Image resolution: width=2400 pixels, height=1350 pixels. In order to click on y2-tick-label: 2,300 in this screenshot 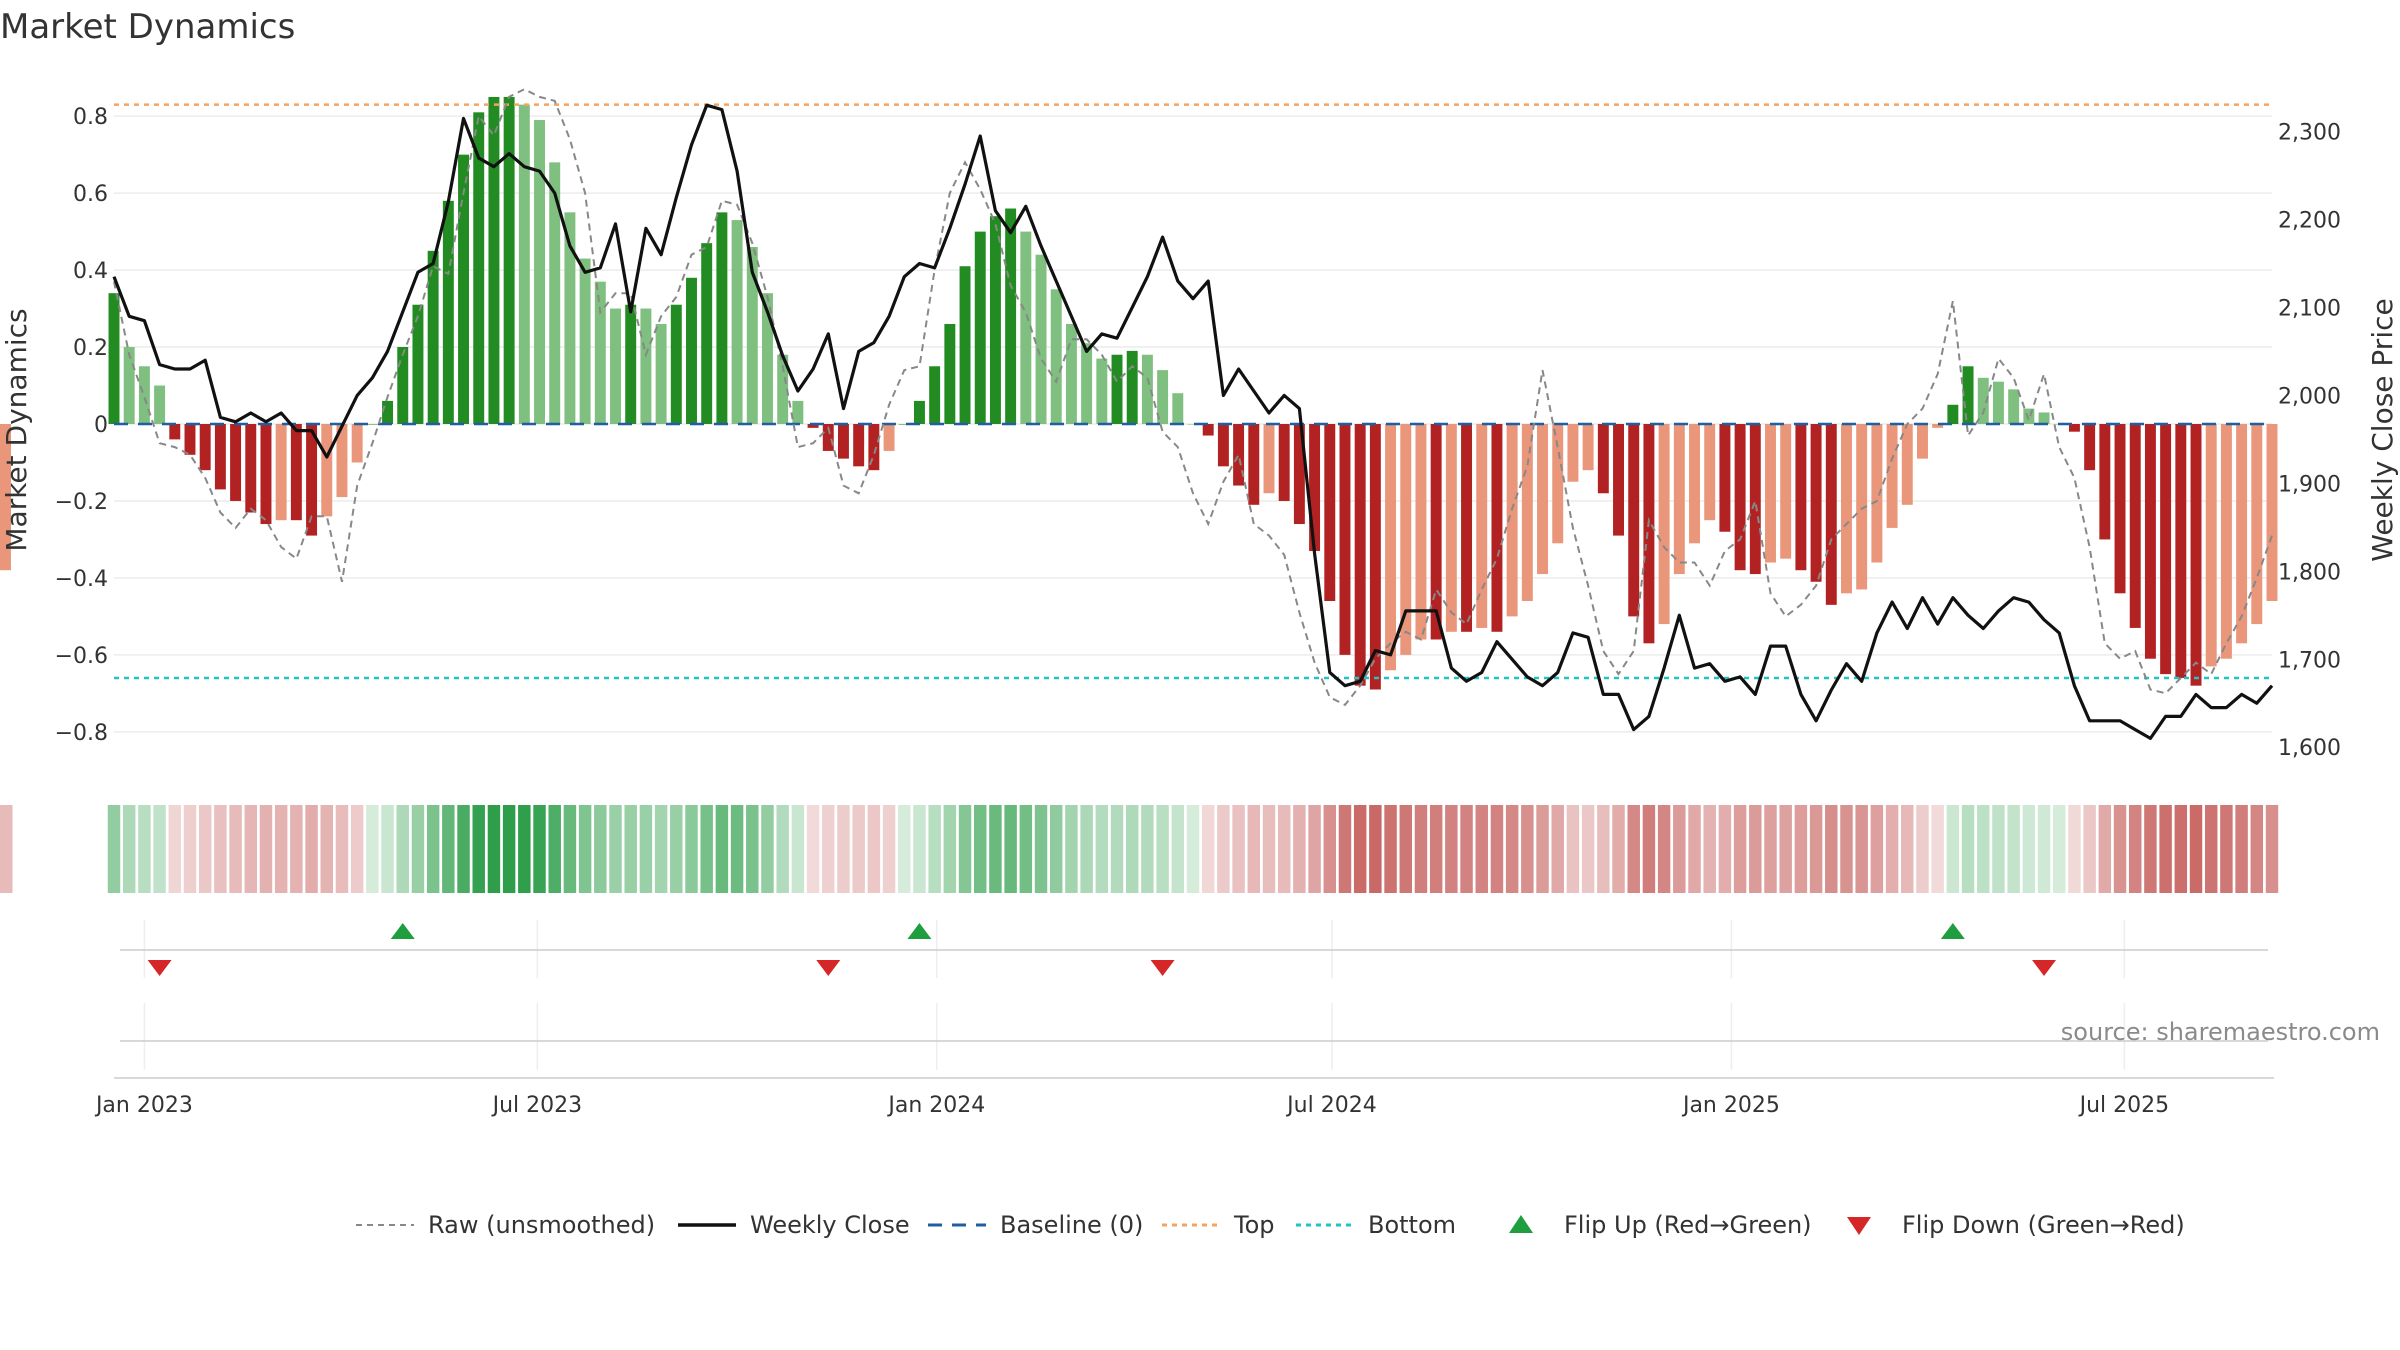, I will do `click(2309, 133)`.